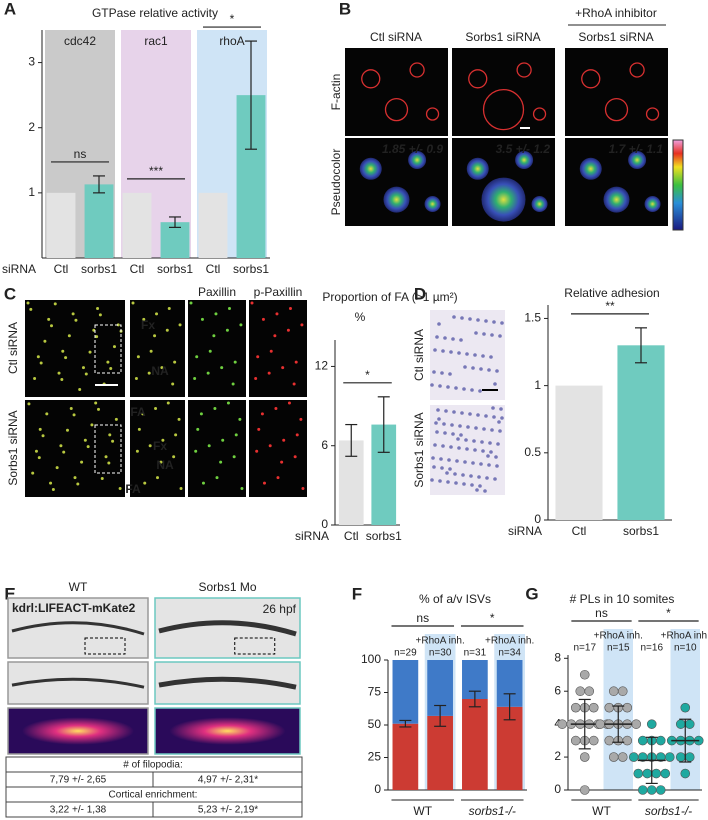 The width and height of the screenshot is (708, 820). Describe the element at coordinates (685, 648) in the screenshot. I see `n-label: n=10` at that location.